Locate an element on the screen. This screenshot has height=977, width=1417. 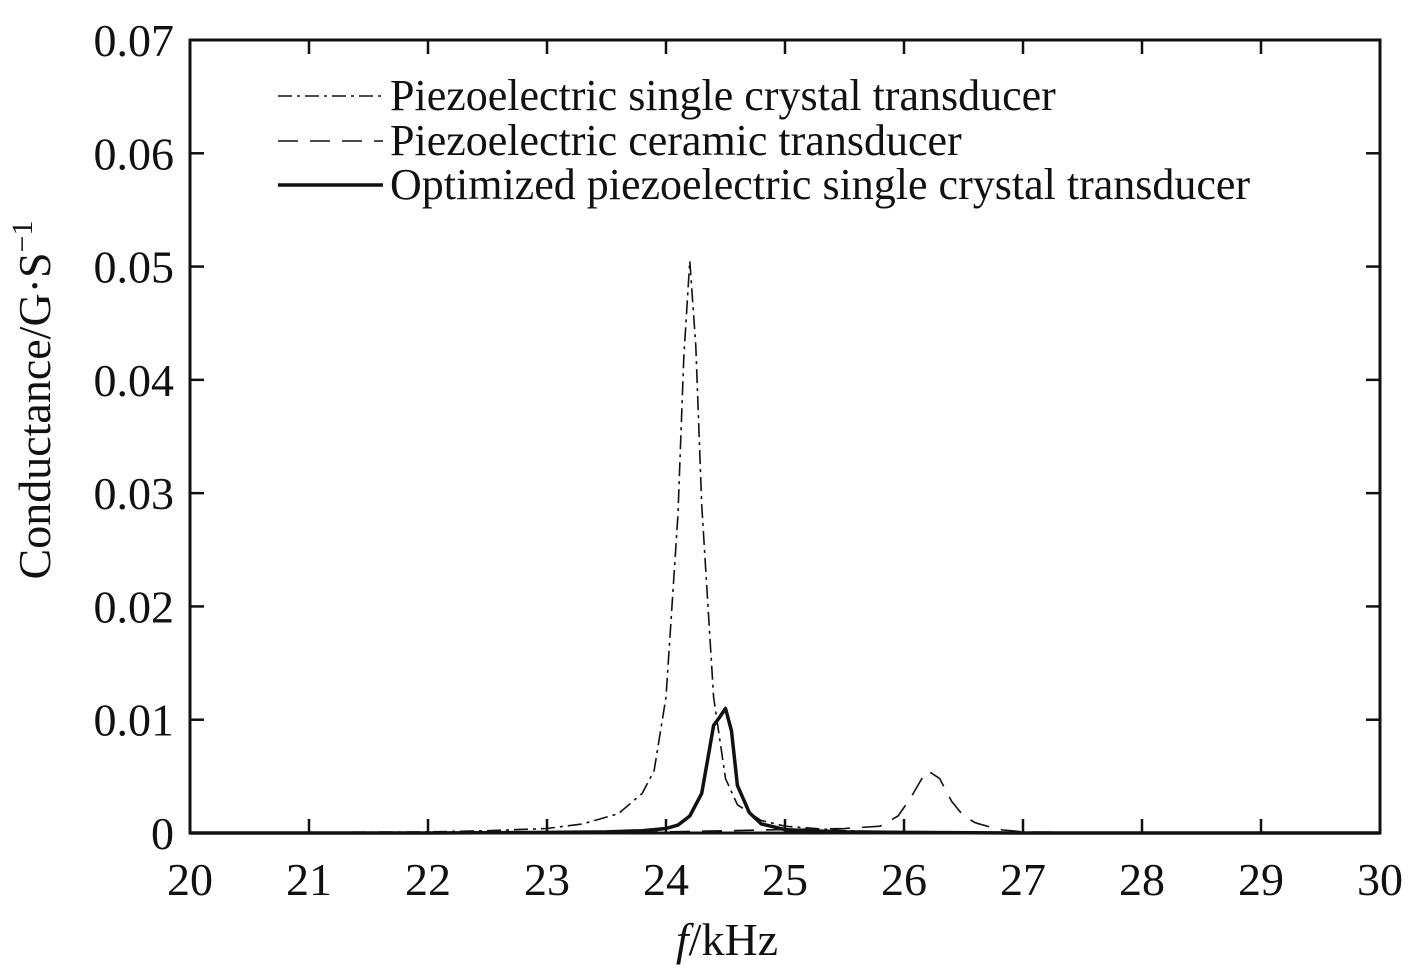
x-axis-title: f/kHz is located at coordinates (727, 939).